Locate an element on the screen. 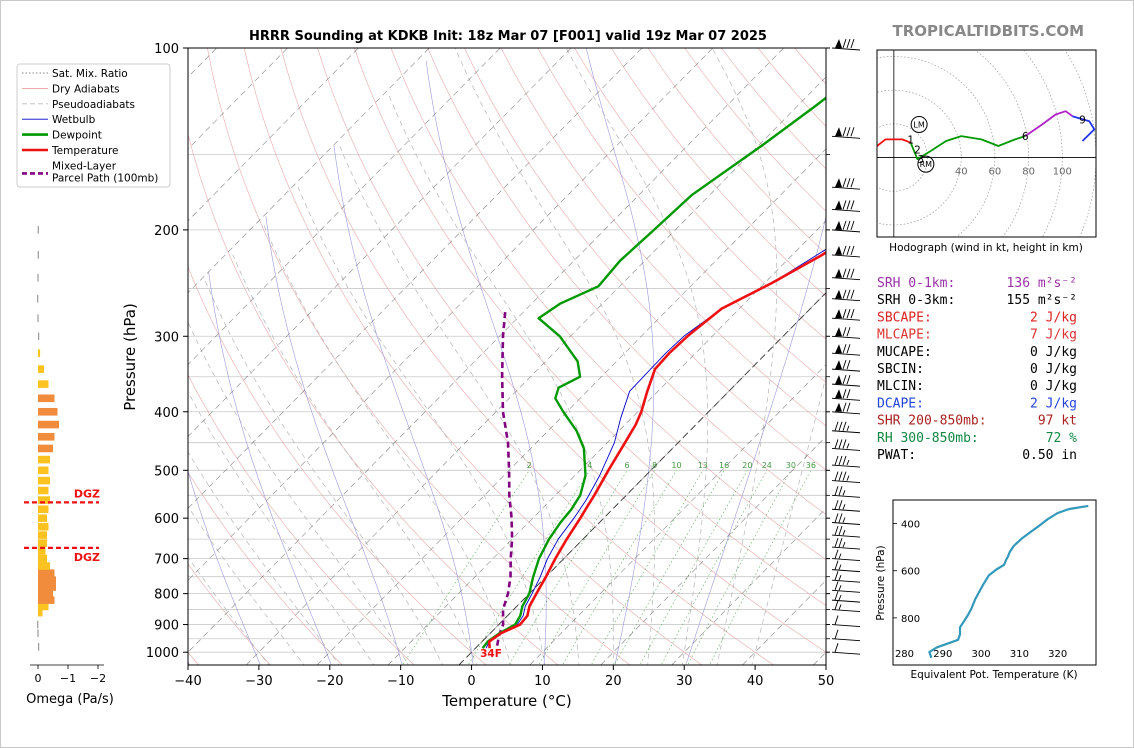  theta-e-plot is located at coordinates (1008, 581).